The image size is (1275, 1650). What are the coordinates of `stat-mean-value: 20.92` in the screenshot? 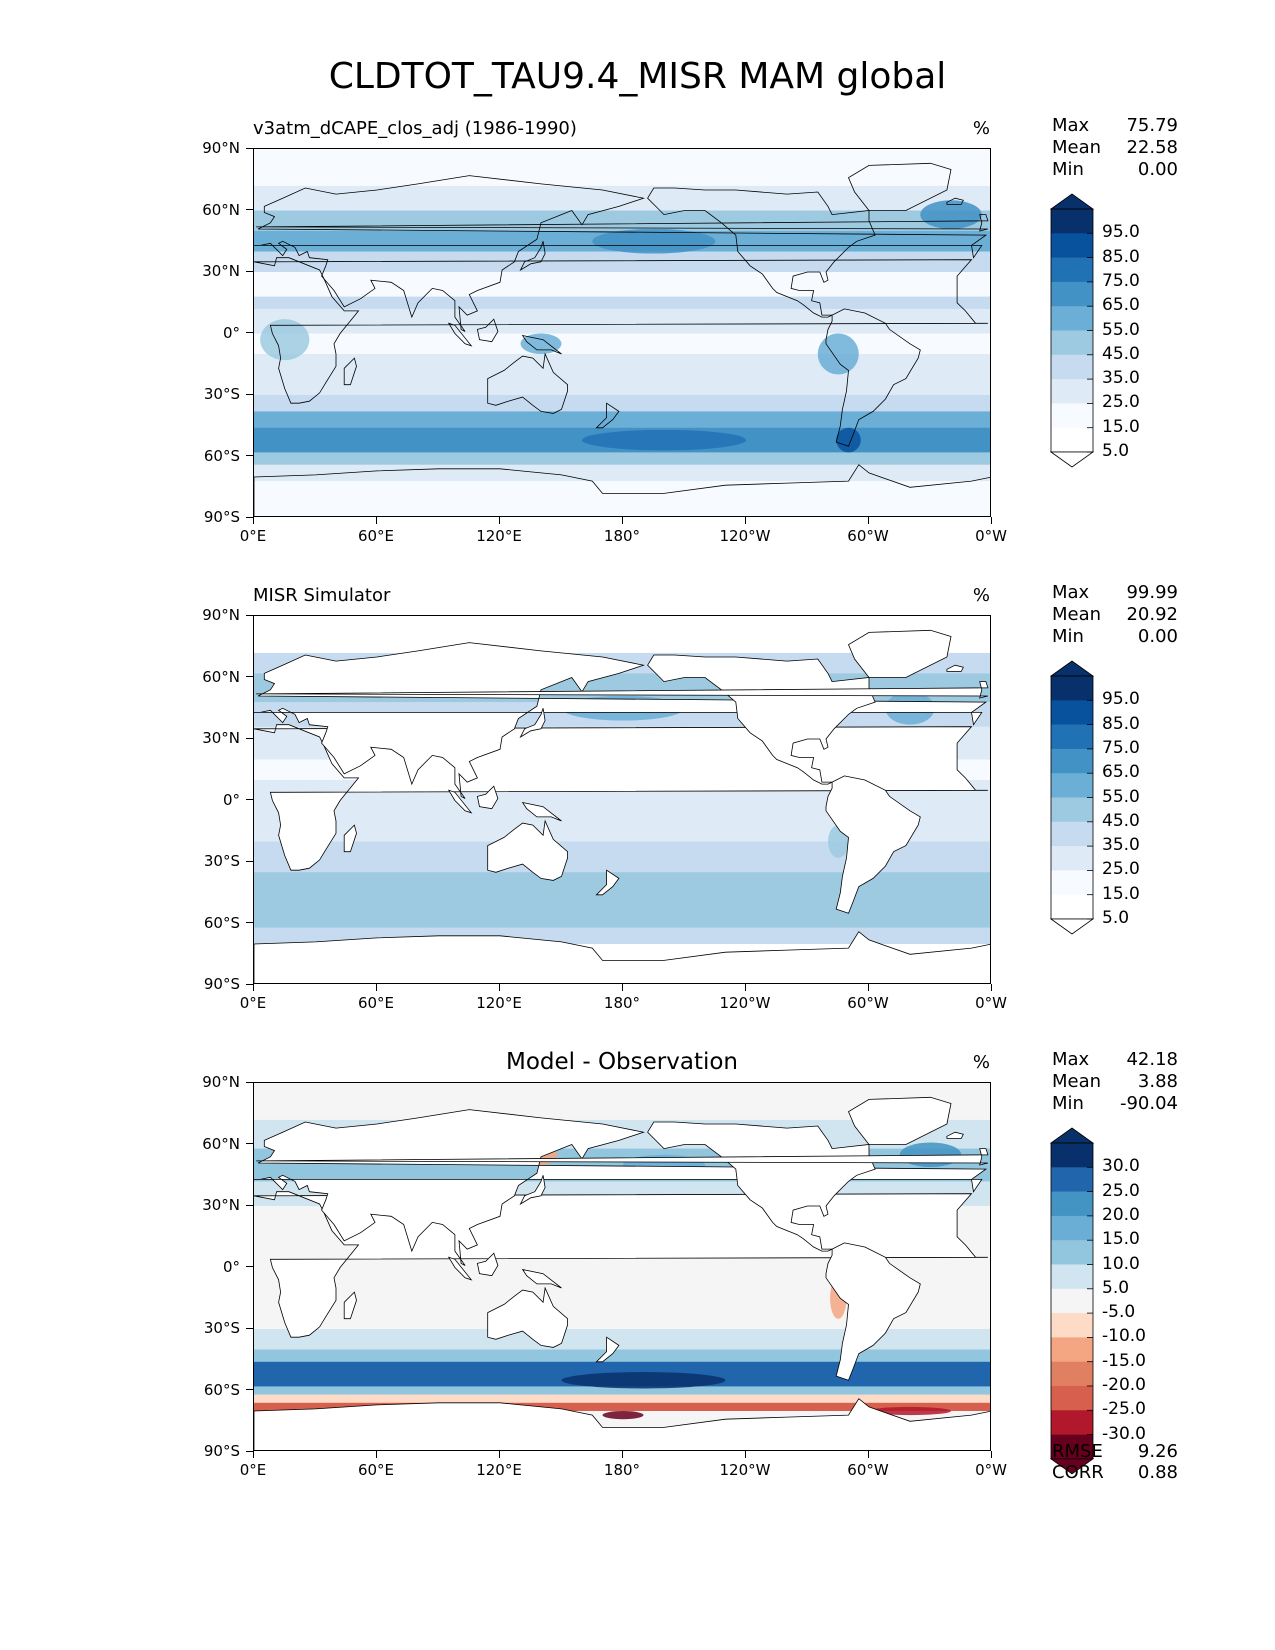 It's located at (1152, 614).